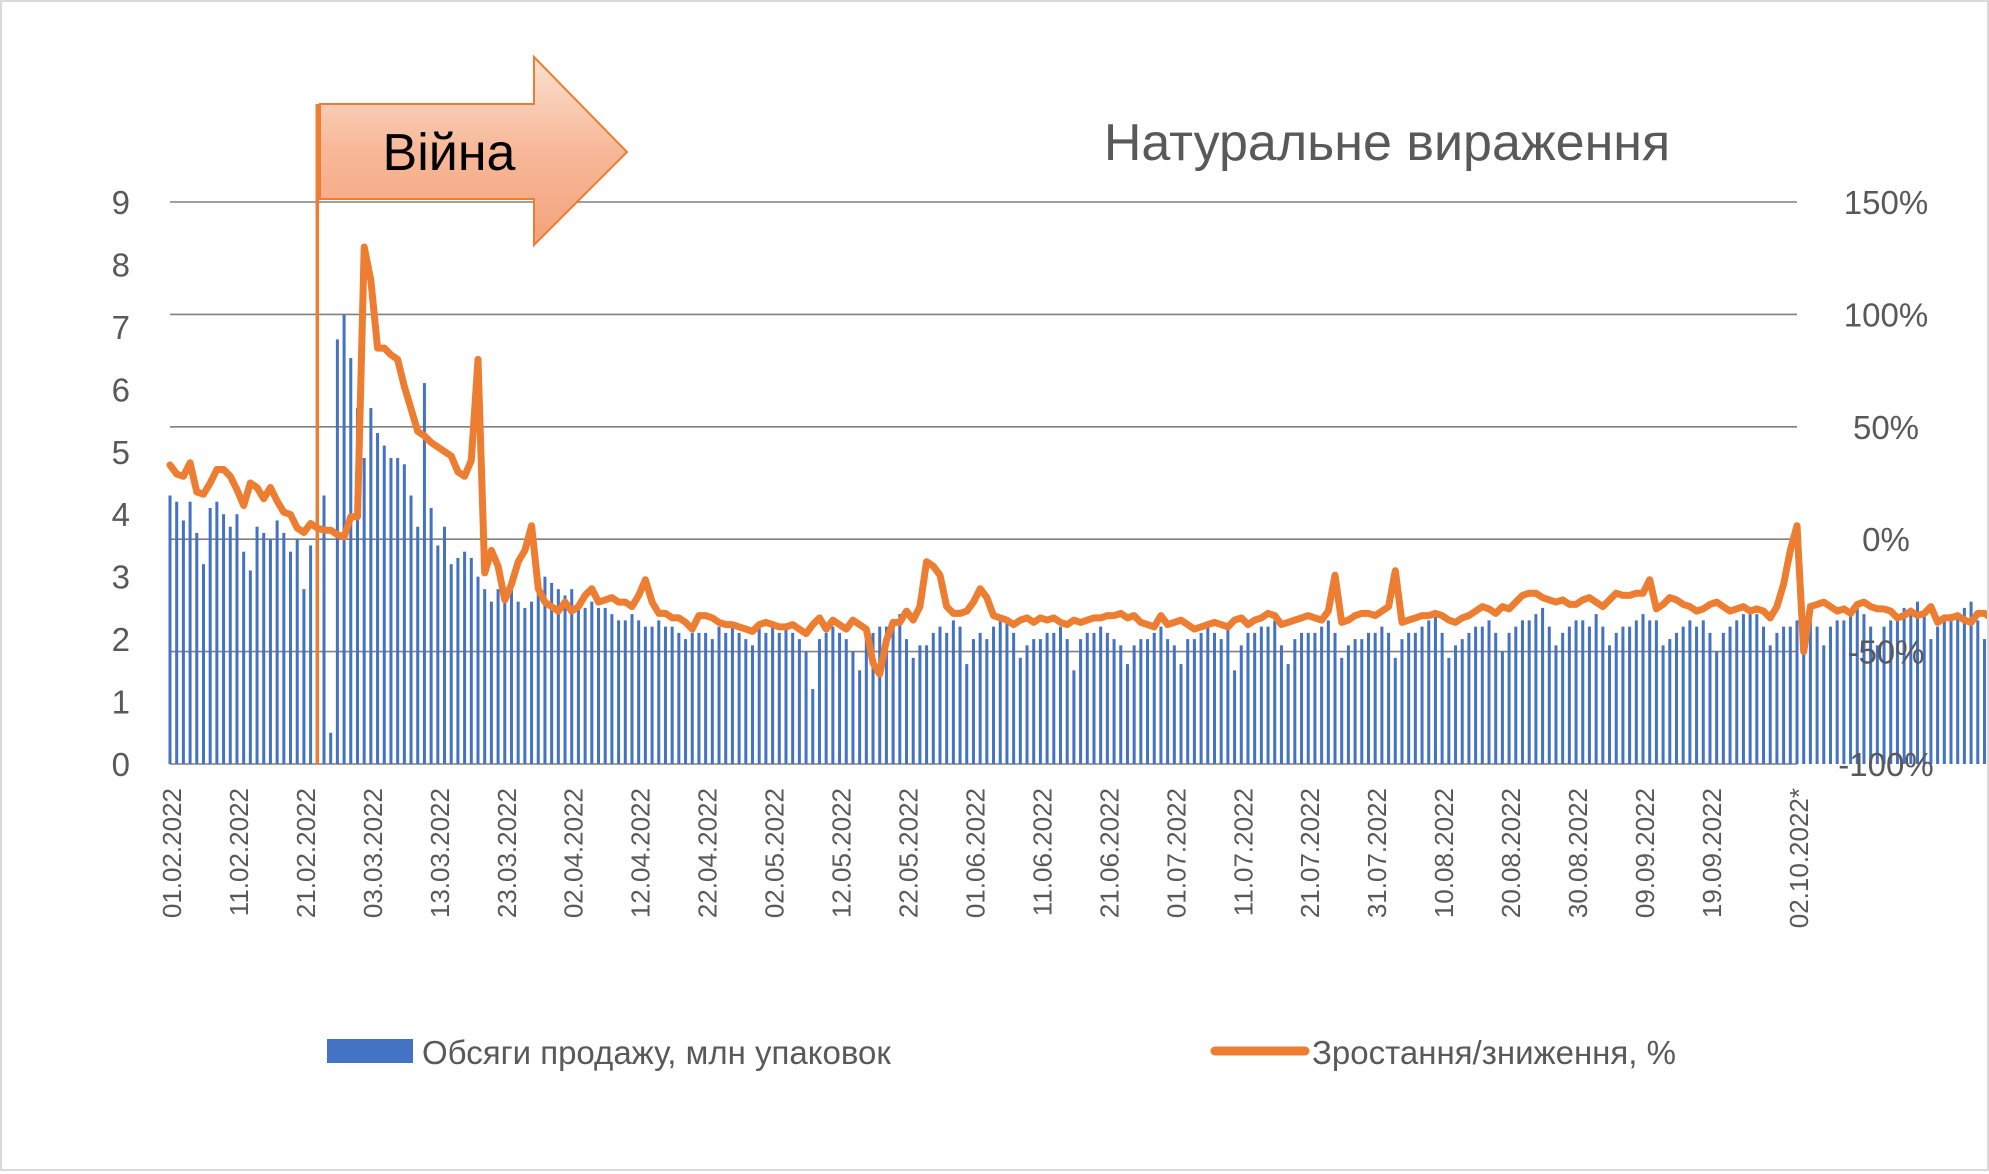  I want to click on war-arrow: Війна, so click(474, 151).